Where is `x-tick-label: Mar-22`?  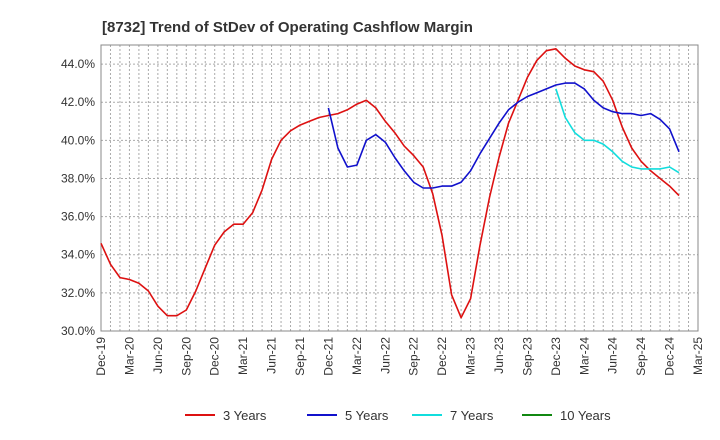
x-tick-label: Mar-22 is located at coordinates (357, 356).